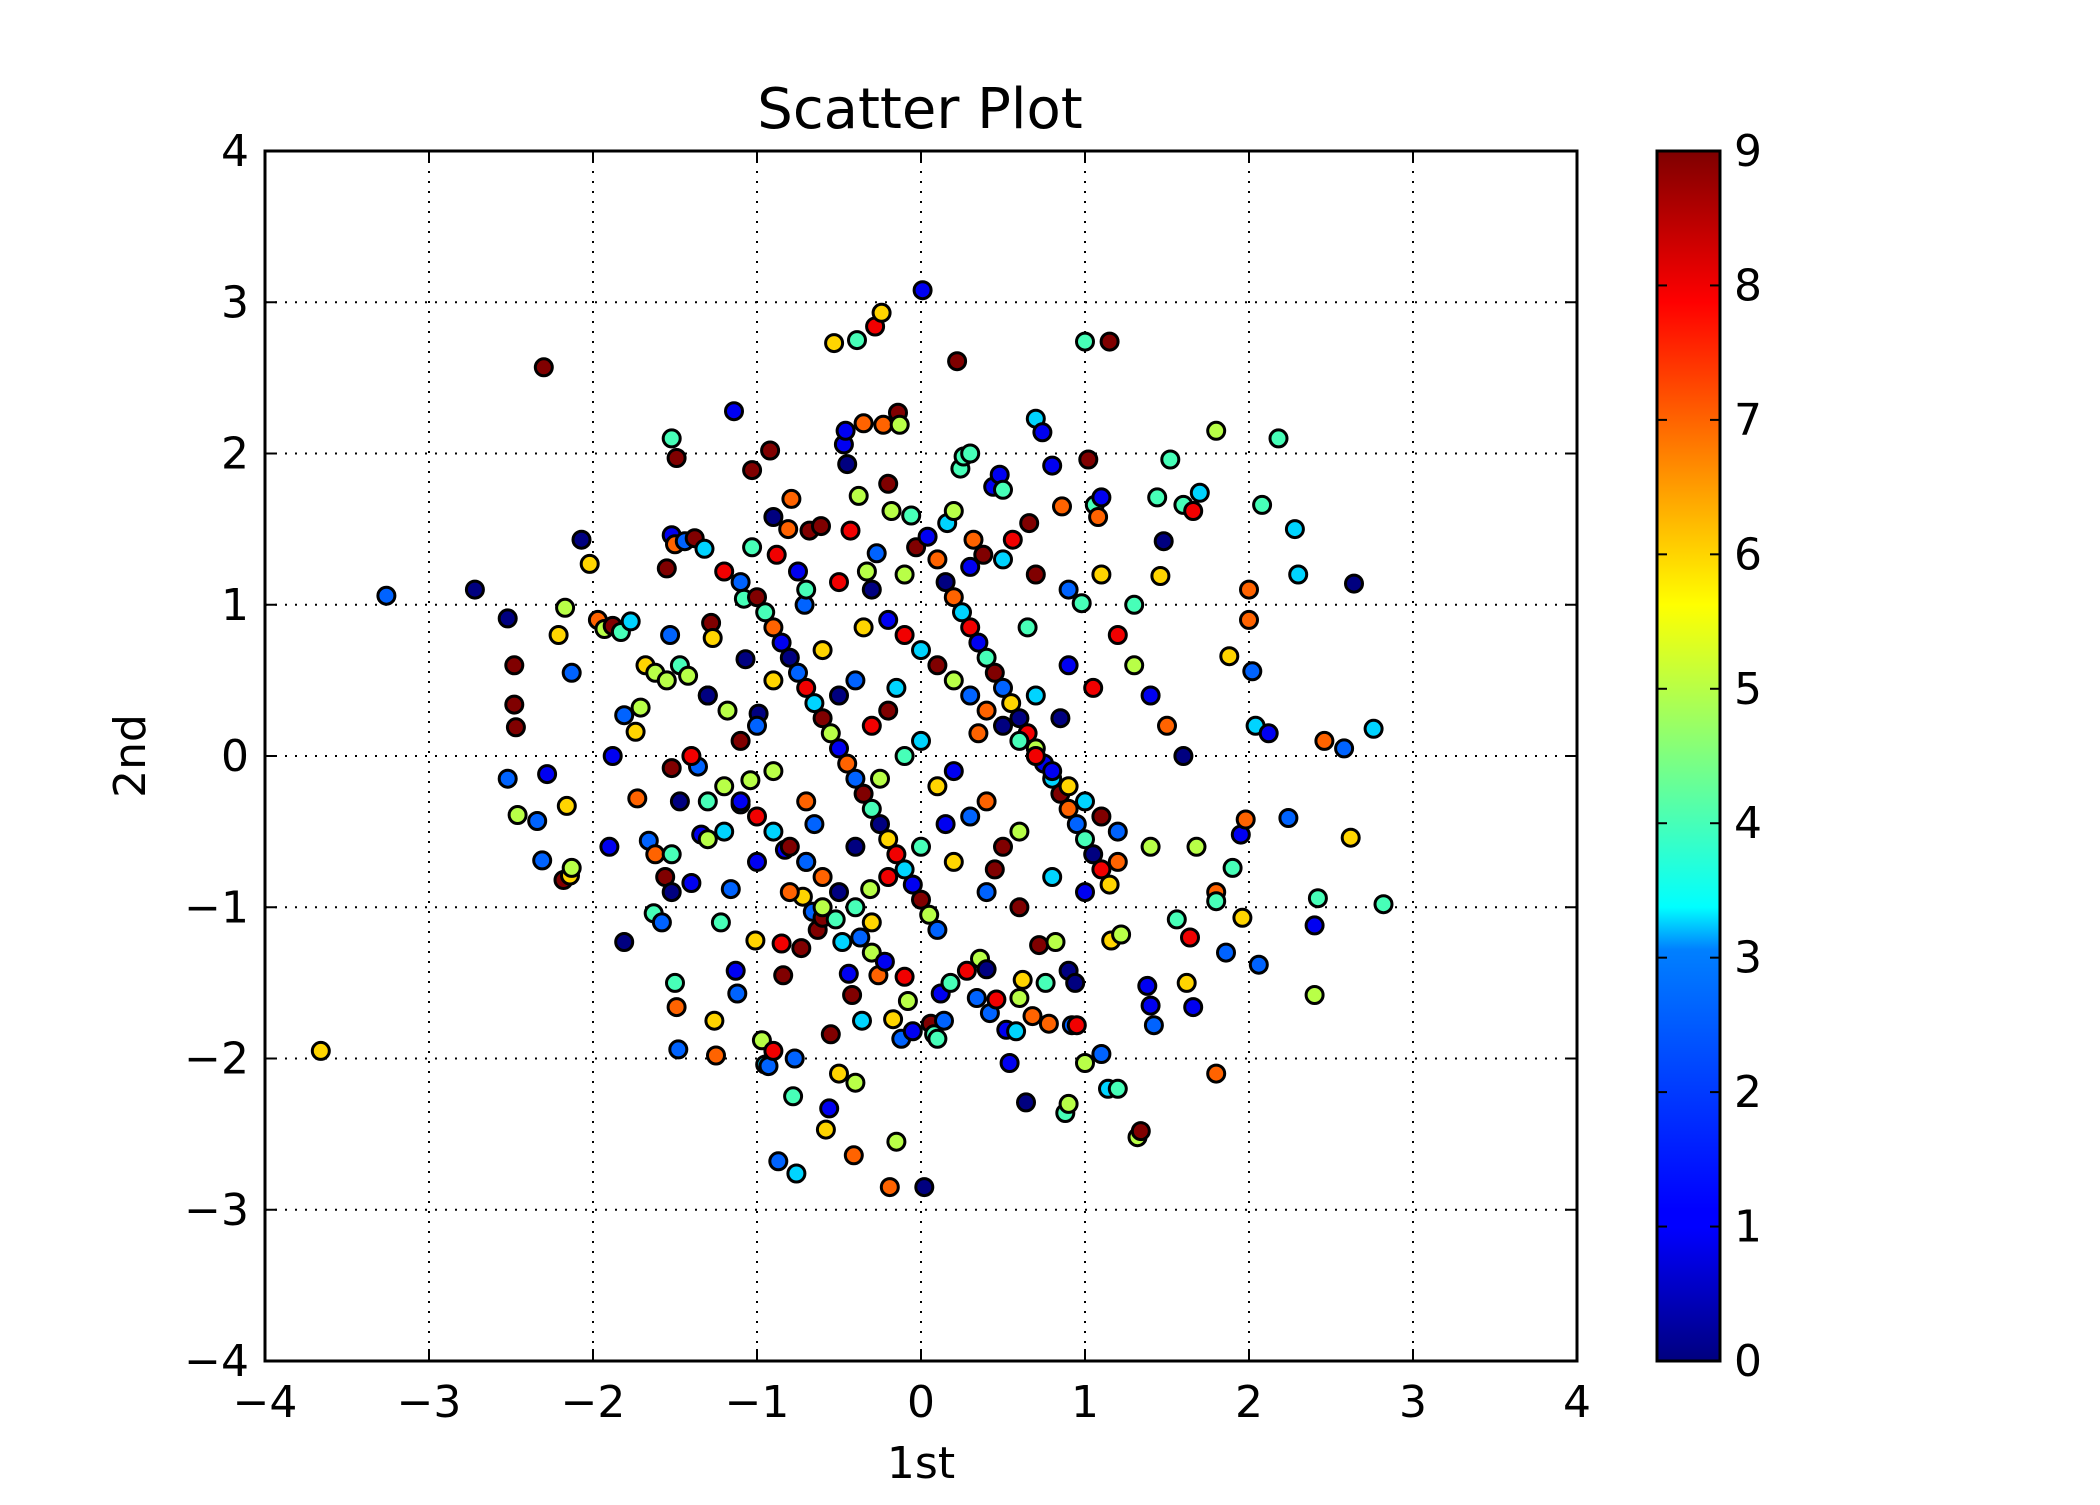 Image resolution: width=2100 pixels, height=1505 pixels. I want to click on y-tick-label: −2, so click(216, 1059).